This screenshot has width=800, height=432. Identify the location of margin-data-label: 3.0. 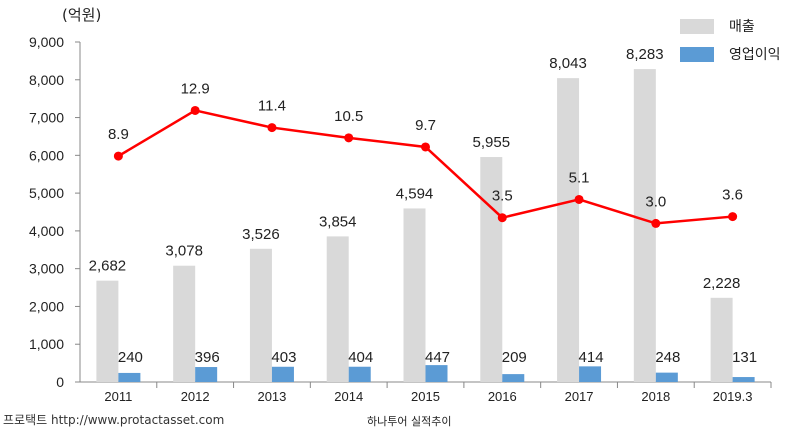
(655, 201).